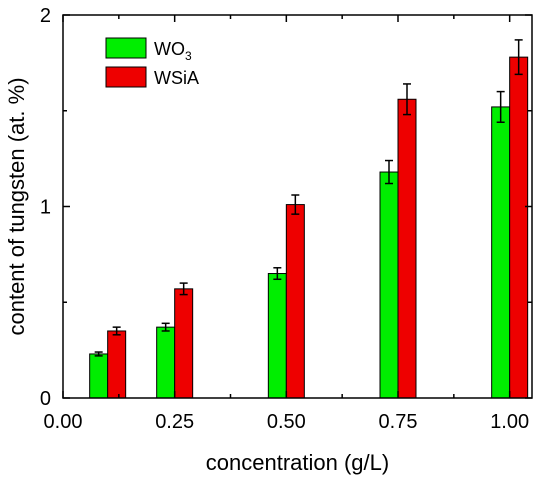 Image resolution: width=550 pixels, height=487 pixels. I want to click on y-axis-title: content of tungsten (at. %), so click(16, 206).